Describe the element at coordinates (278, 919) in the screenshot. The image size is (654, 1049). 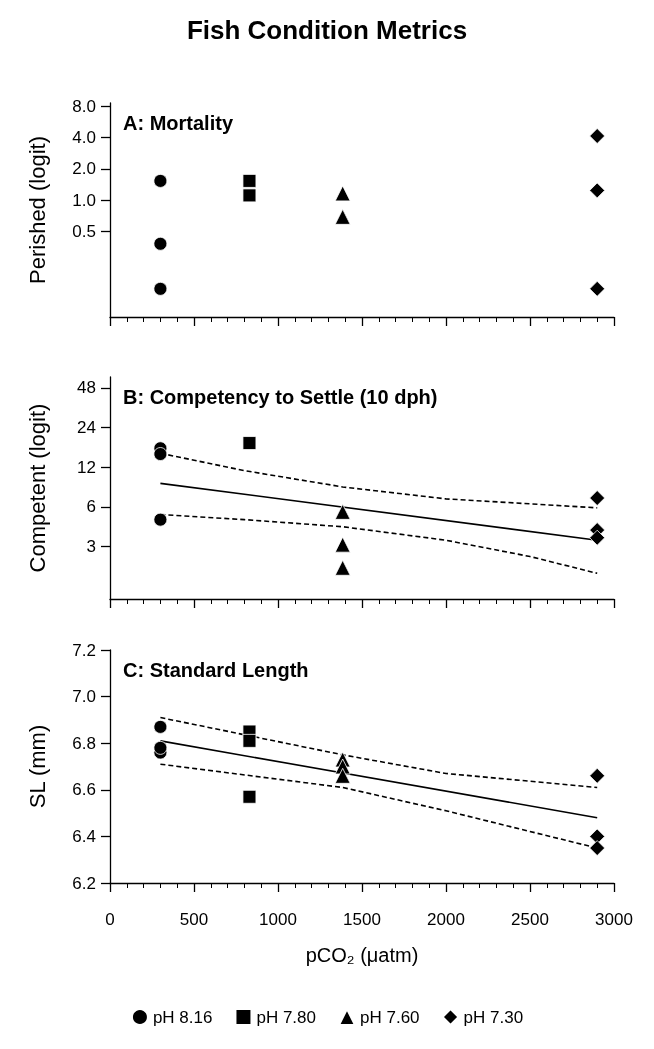
I see `x-tick-label: 1000` at that location.